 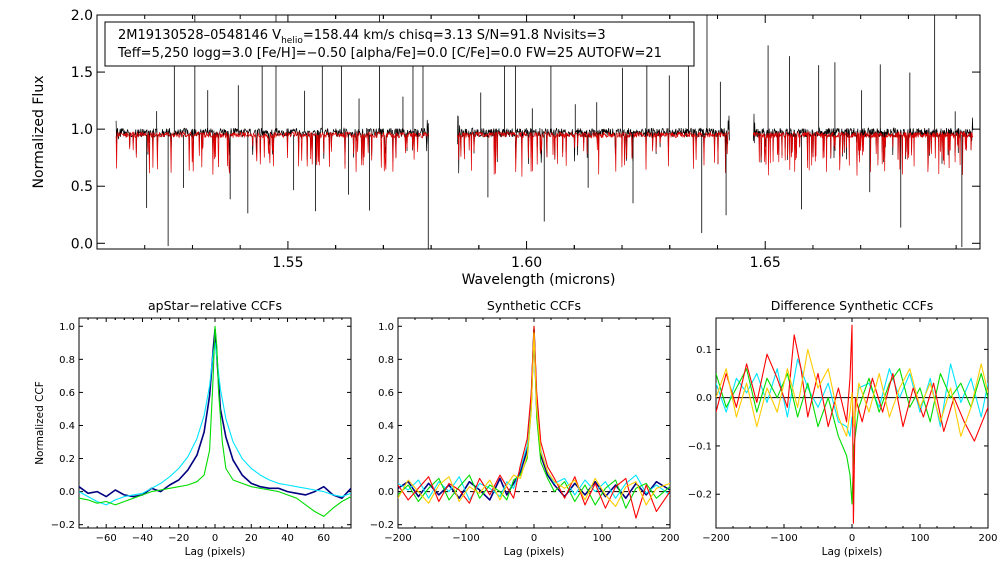 I want to click on plot-frame, so click(x=215, y=423).